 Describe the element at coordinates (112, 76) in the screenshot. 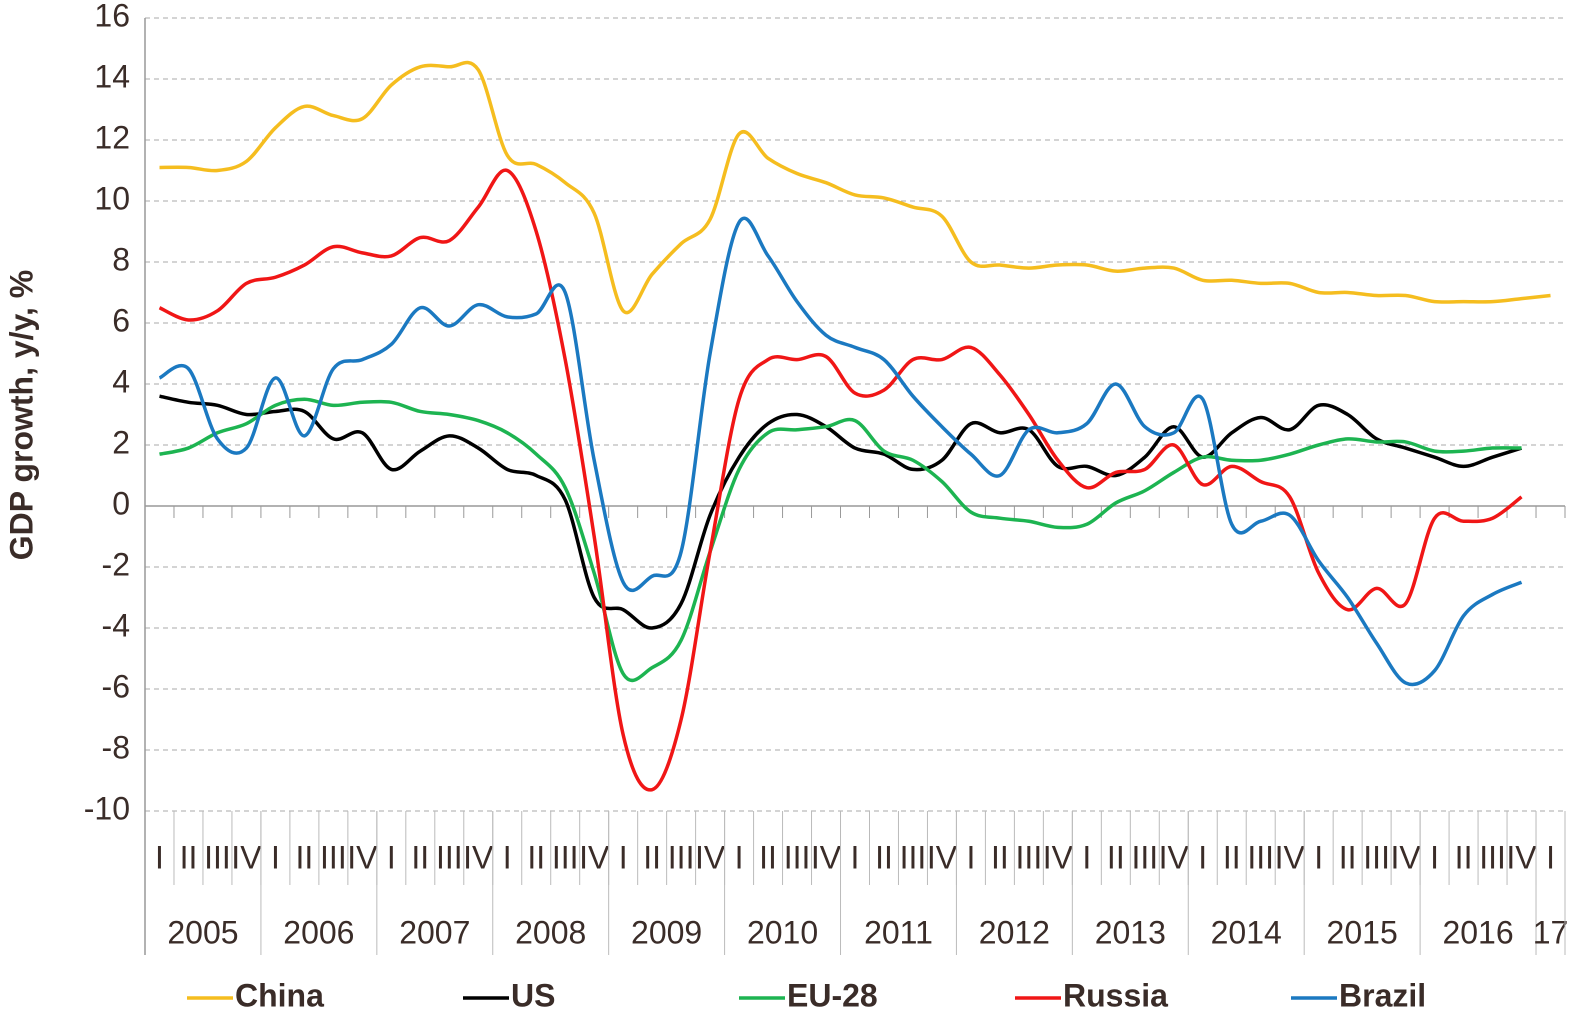

I see `y-tick-label: 14` at that location.